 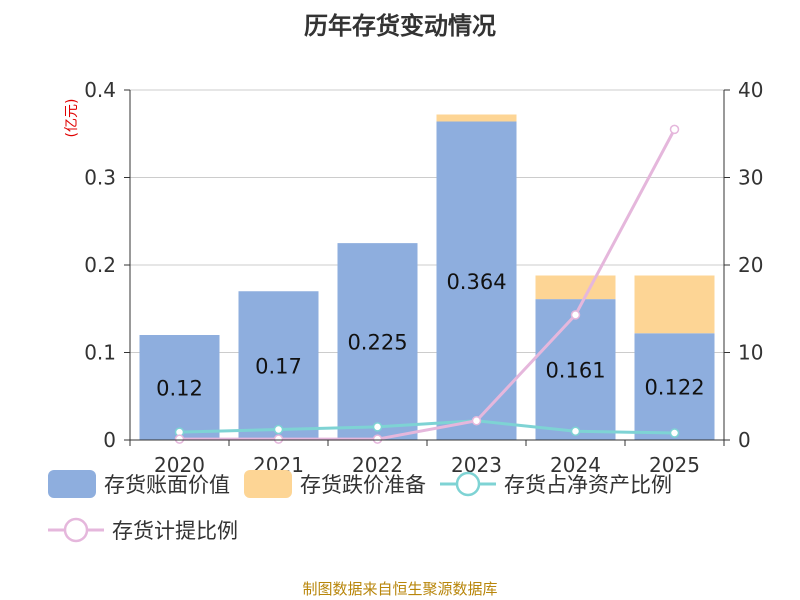 I want to click on y-right-tick-label: 0, so click(x=744, y=440).